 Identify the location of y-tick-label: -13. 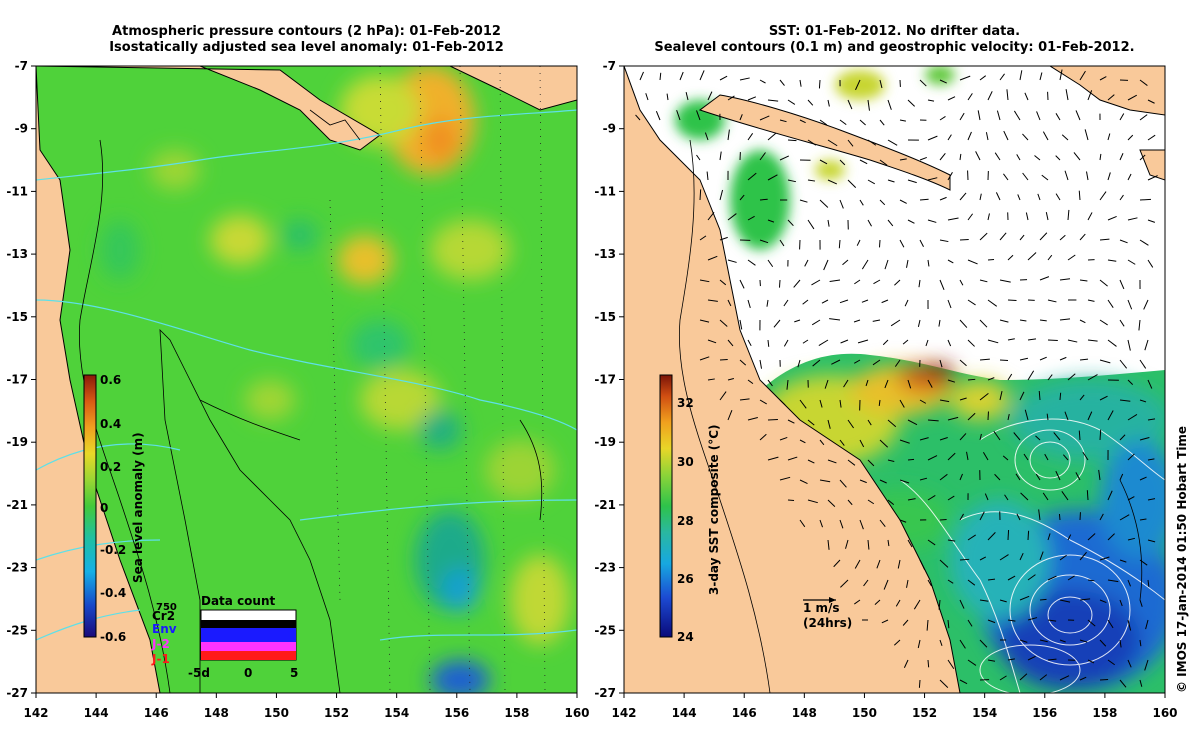
(17, 254).